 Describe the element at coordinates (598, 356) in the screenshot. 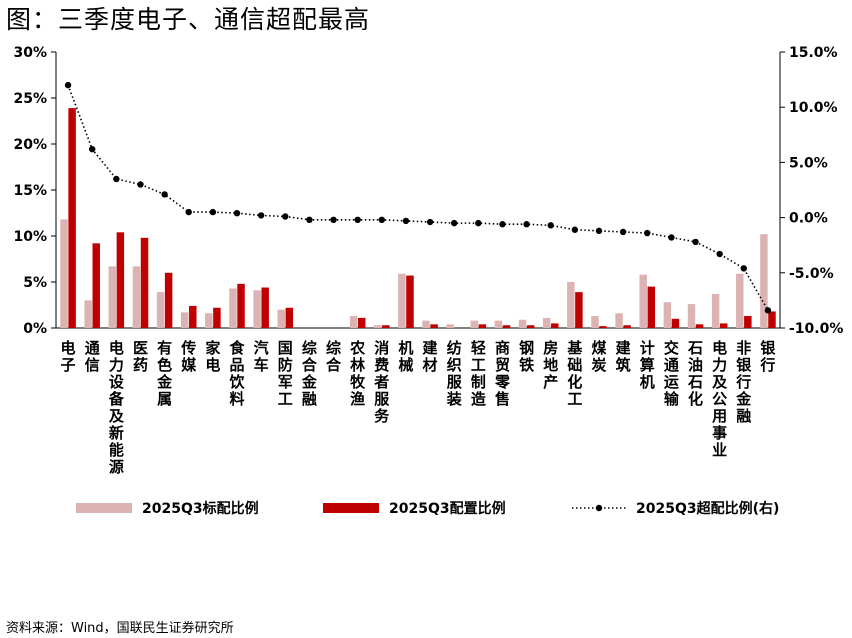

I see `category-label: 煤炭` at that location.